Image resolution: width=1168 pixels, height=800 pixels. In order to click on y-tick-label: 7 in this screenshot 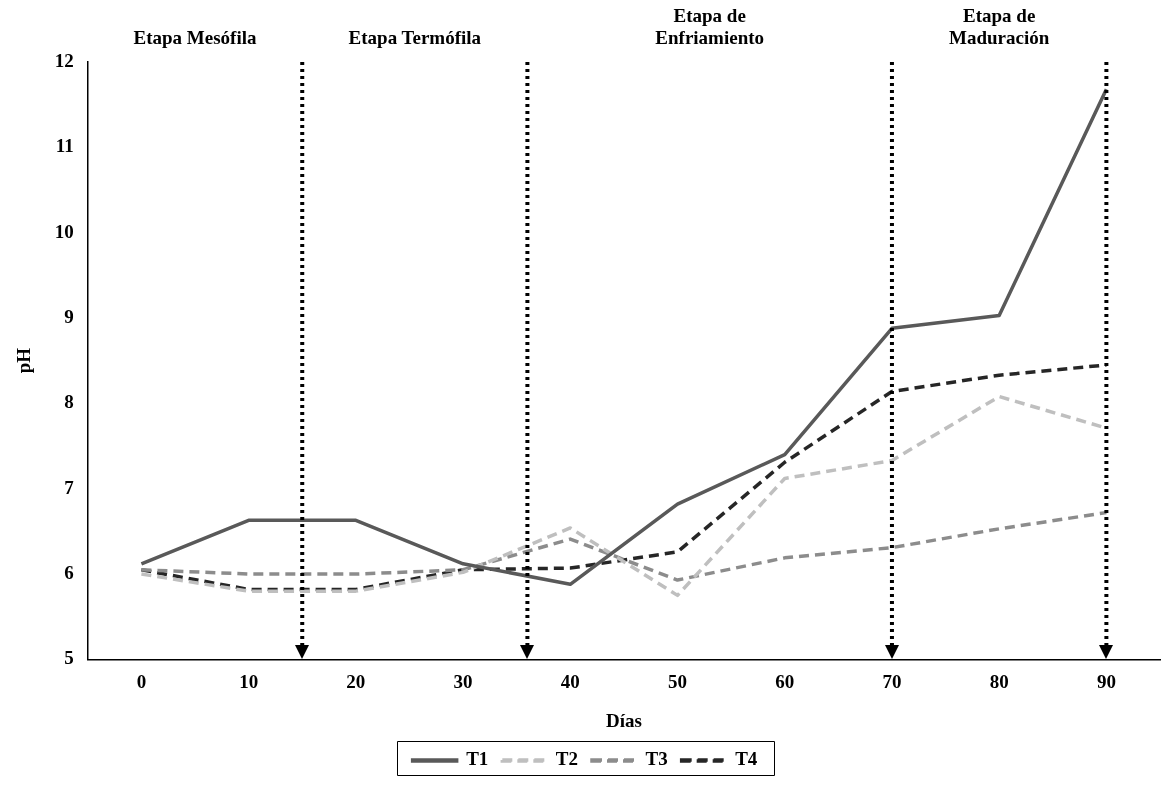, I will do `click(69, 487)`.